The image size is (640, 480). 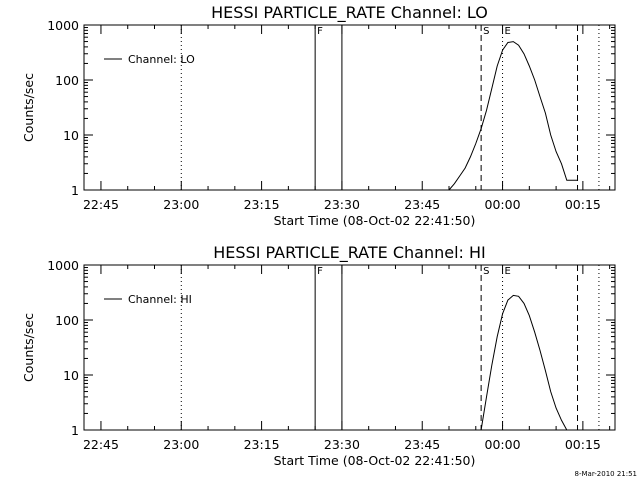 What do you see at coordinates (606, 474) in the screenshot?
I see `timestamp: 8-Mar-2010 21:51` at bounding box center [606, 474].